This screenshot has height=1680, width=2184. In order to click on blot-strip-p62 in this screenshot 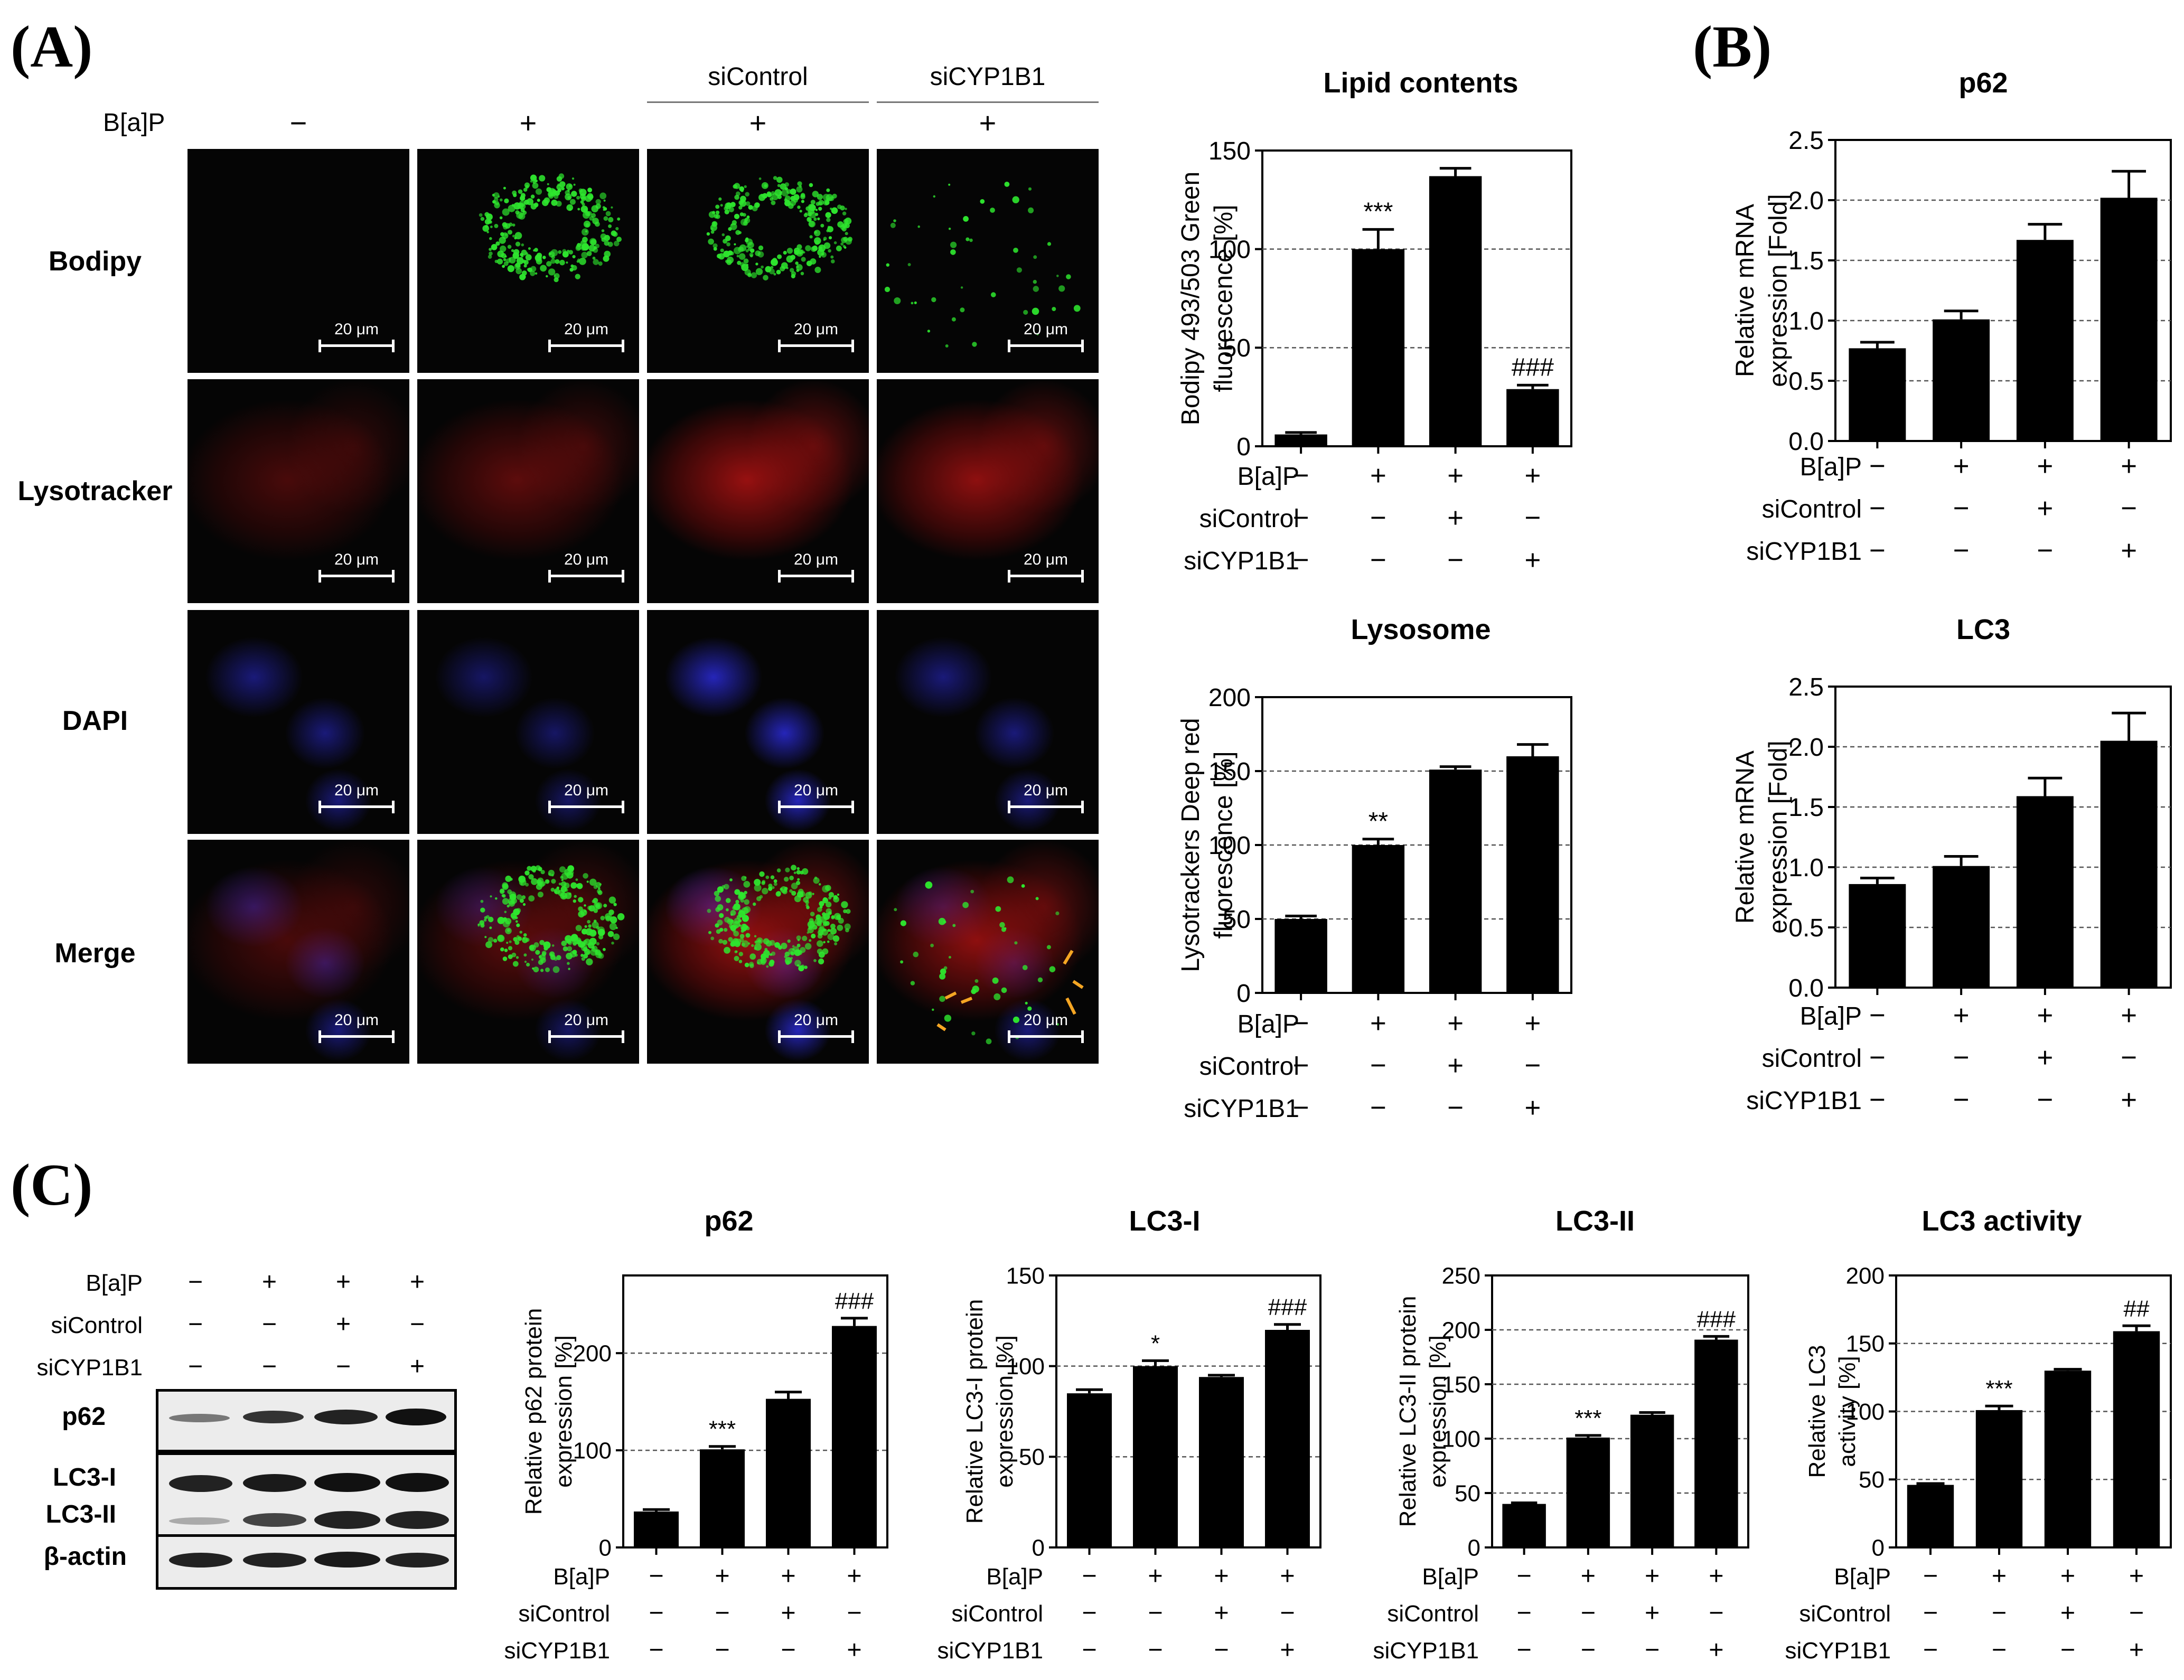, I will do `click(306, 1420)`.